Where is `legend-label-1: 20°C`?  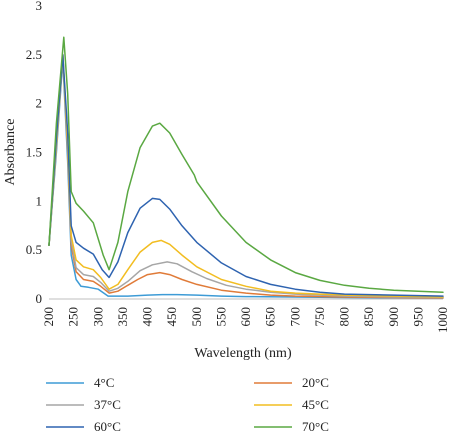
legend-label-1: 20°C is located at coordinates (315, 382).